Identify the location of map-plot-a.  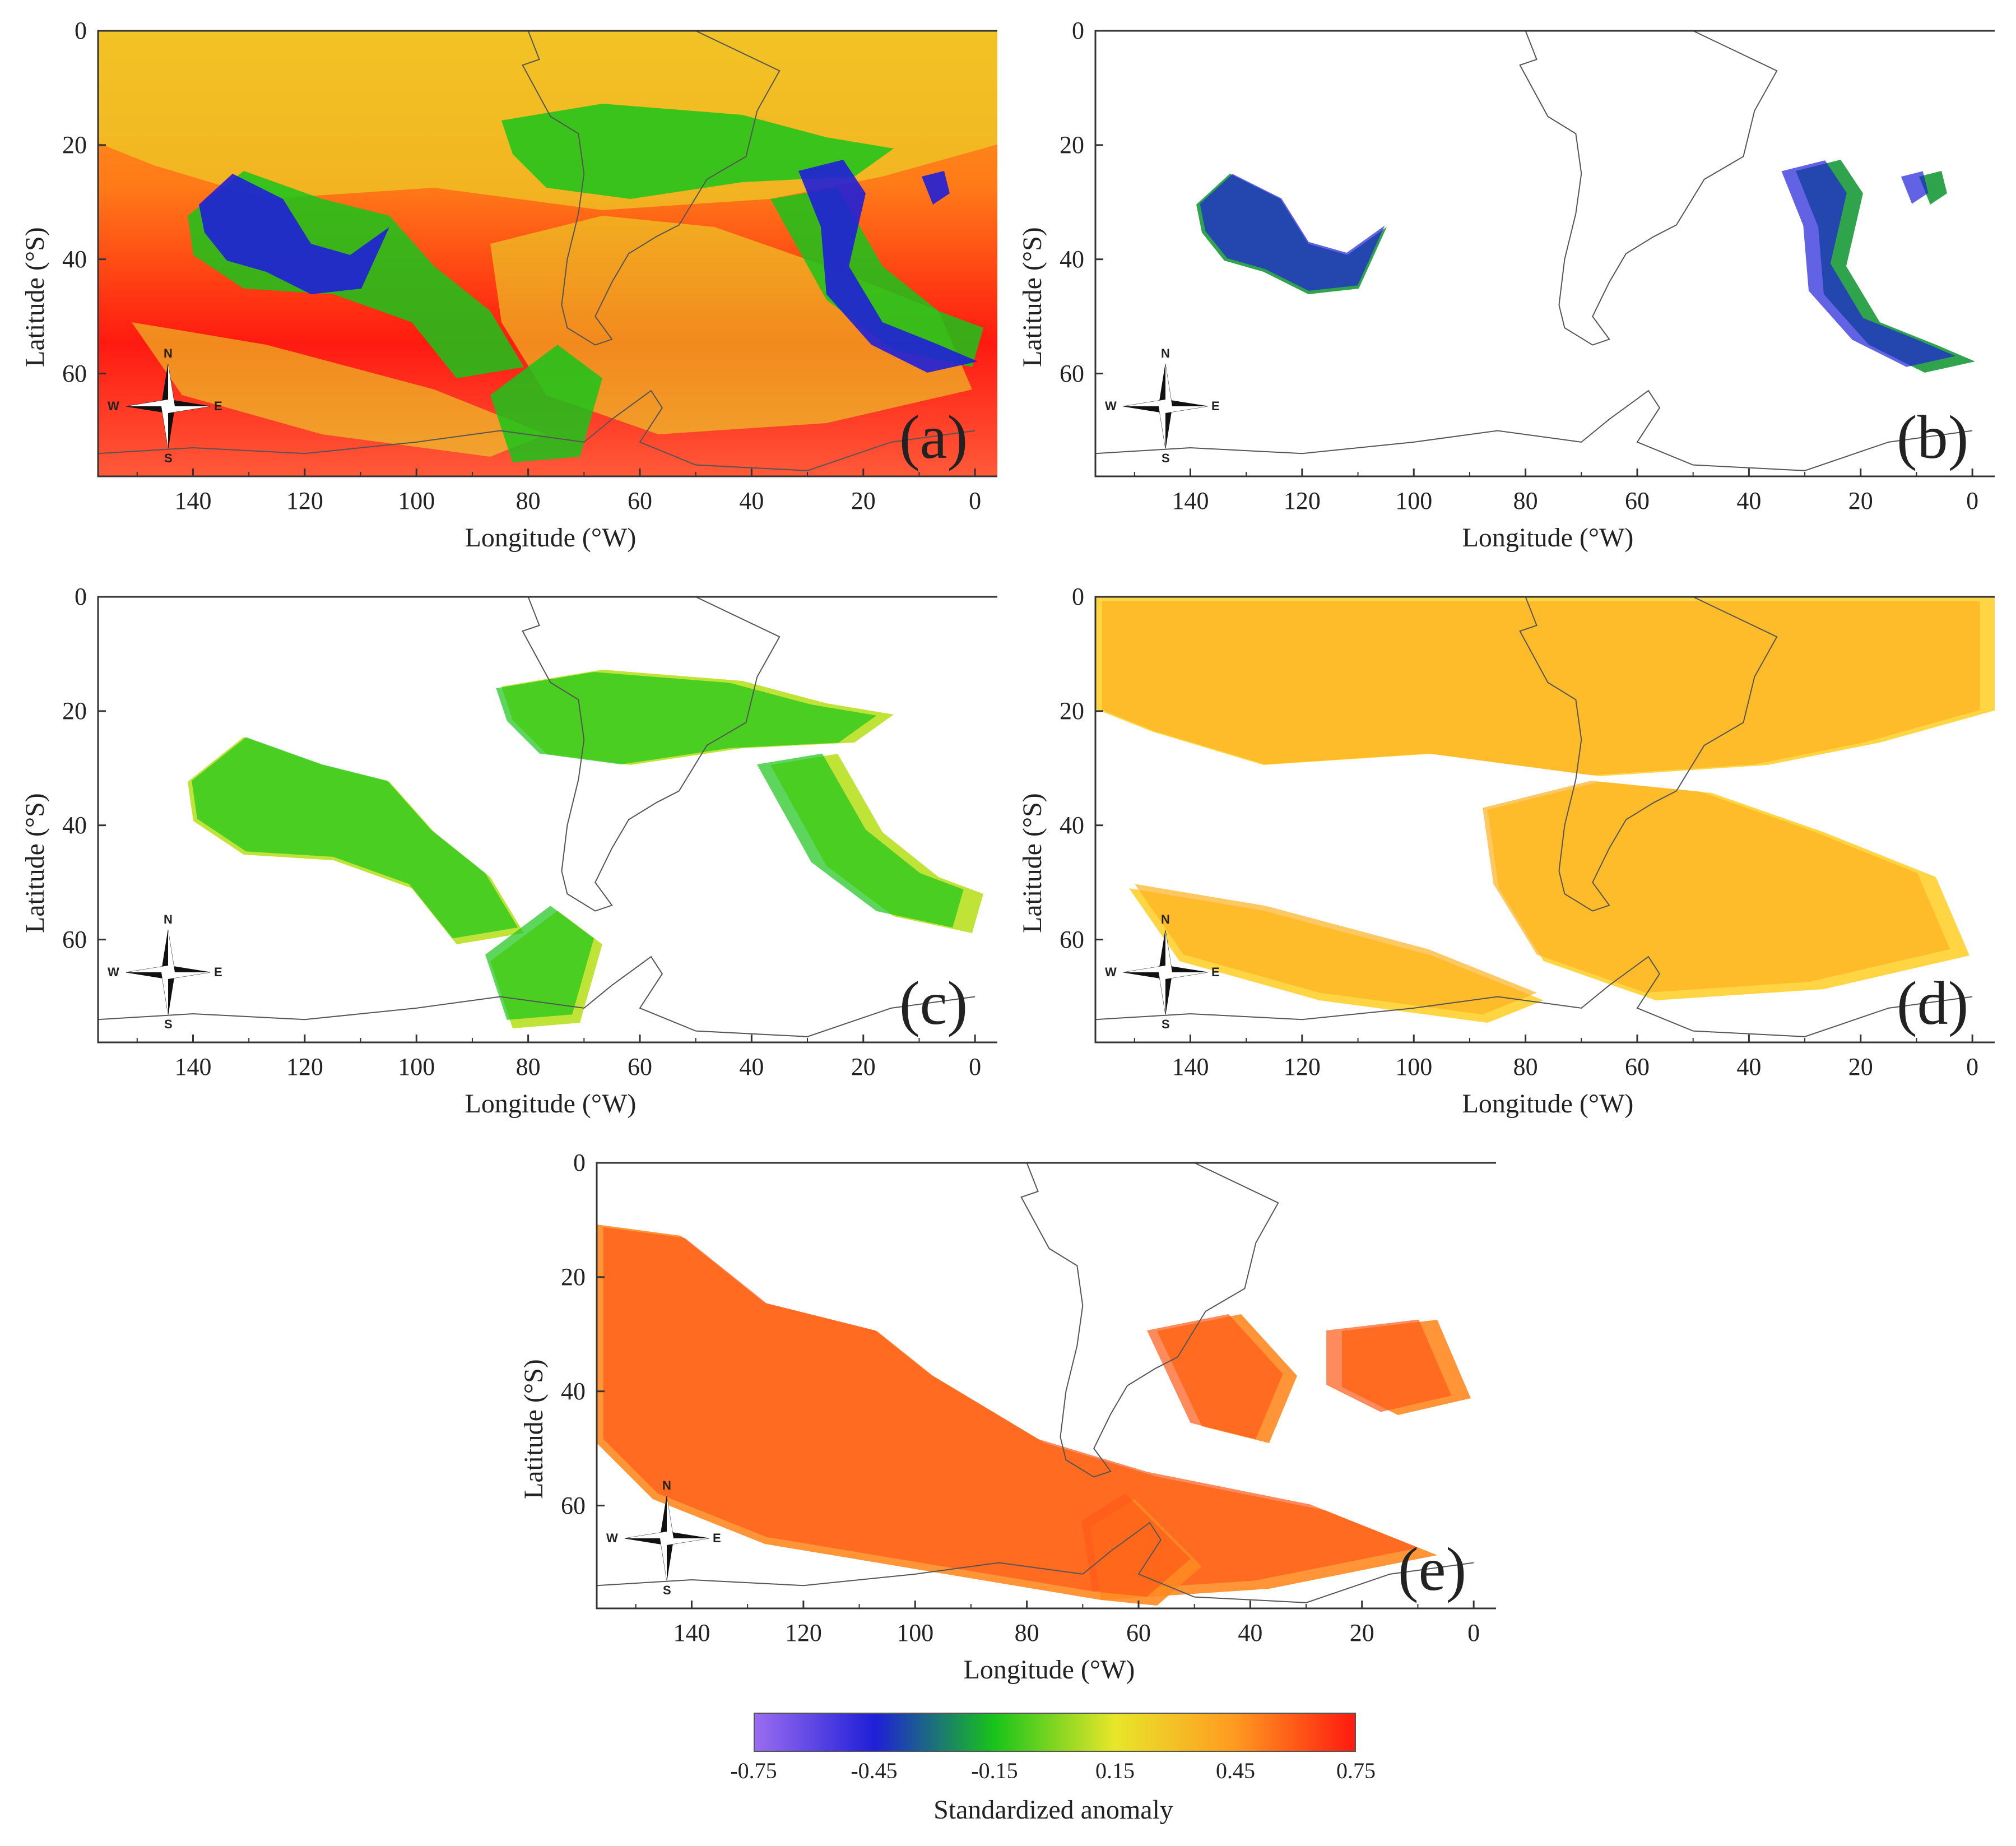
(547, 253).